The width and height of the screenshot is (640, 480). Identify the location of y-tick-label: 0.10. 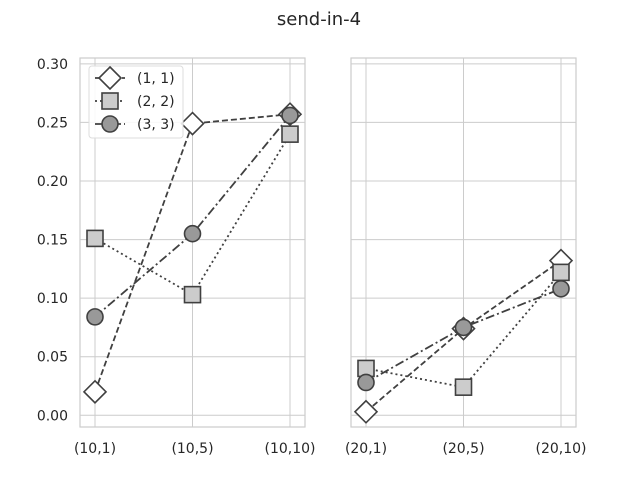
(52, 299).